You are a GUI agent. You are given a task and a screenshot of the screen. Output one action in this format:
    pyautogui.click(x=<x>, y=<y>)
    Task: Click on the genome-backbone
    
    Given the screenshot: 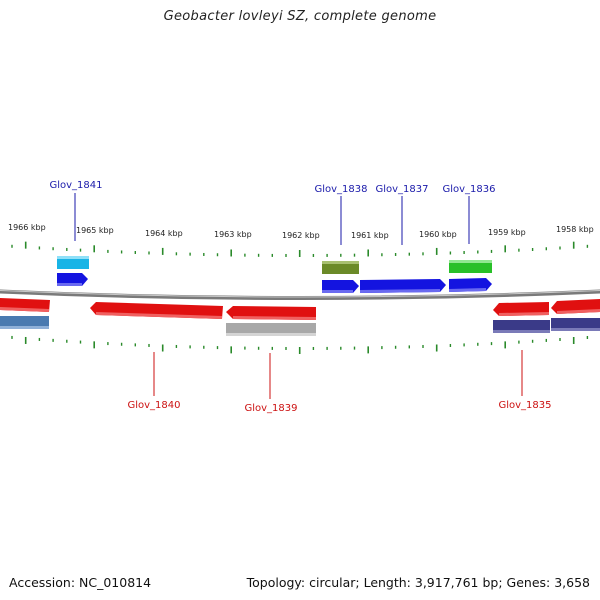 What is the action you would take?
    pyautogui.click(x=300, y=294)
    